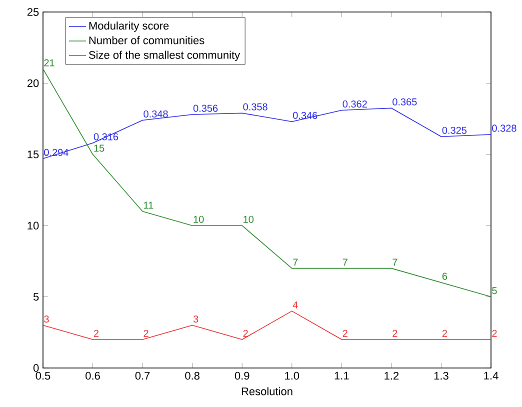  I want to click on data-label: 0.346, so click(305, 115).